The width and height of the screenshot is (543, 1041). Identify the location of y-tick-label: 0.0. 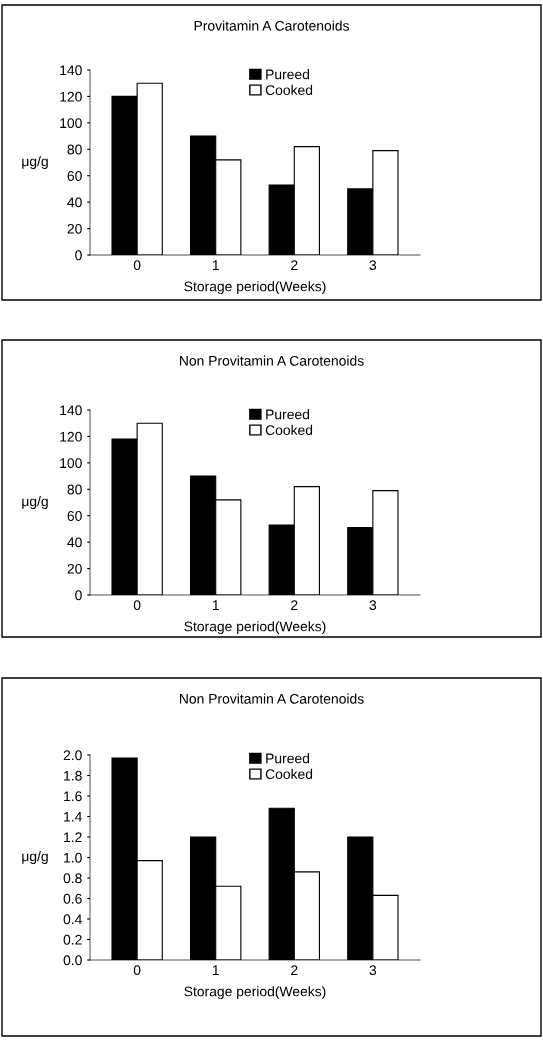
(72, 960).